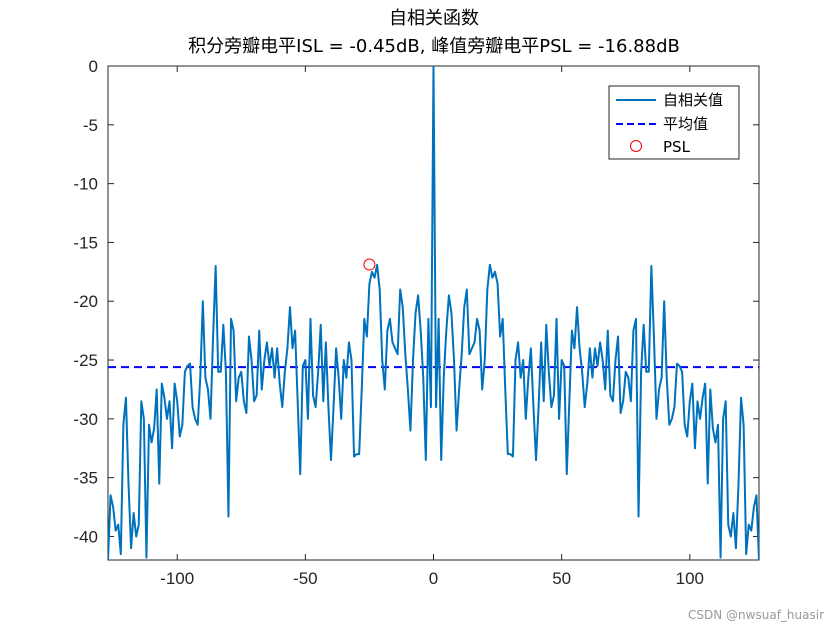 The image size is (840, 630). I want to click on y-tick-label: -10, so click(85, 184).